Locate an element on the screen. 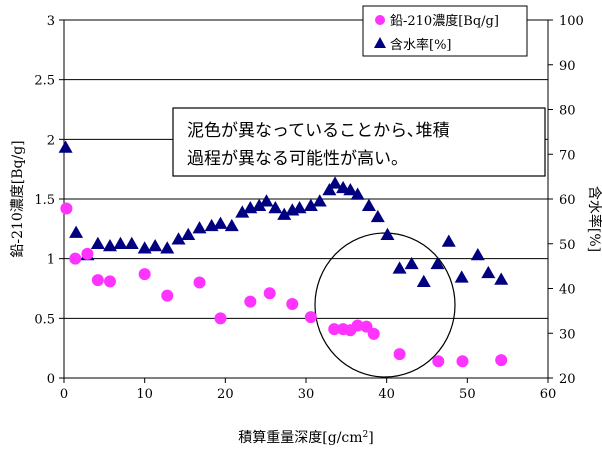 Image resolution: width=602 pixels, height=450 pixels. right-tick-label: 70 is located at coordinates (567, 155).